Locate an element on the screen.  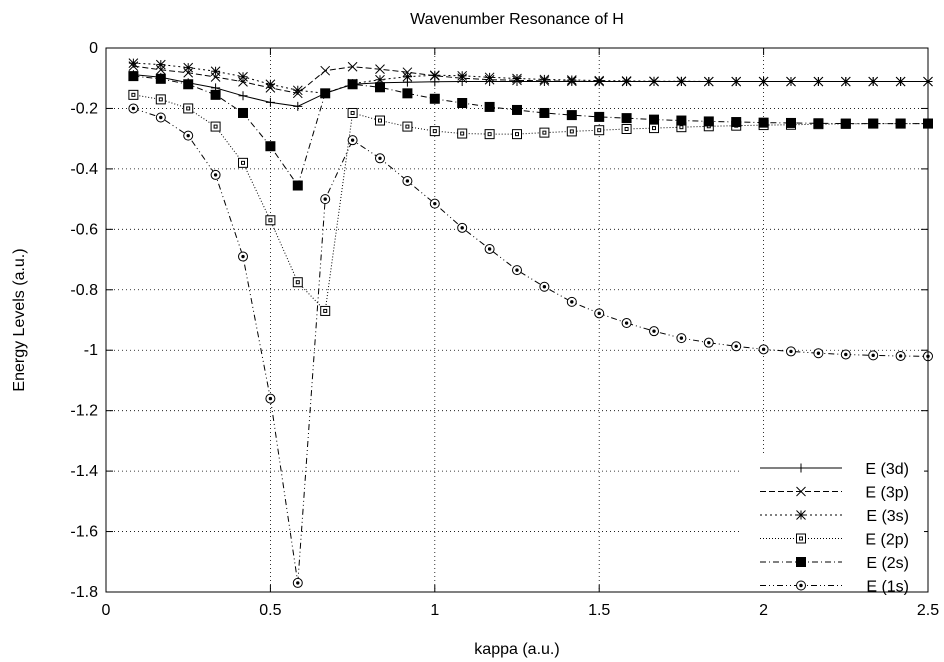
y-tick-label: -0.6 is located at coordinates (84, 229).